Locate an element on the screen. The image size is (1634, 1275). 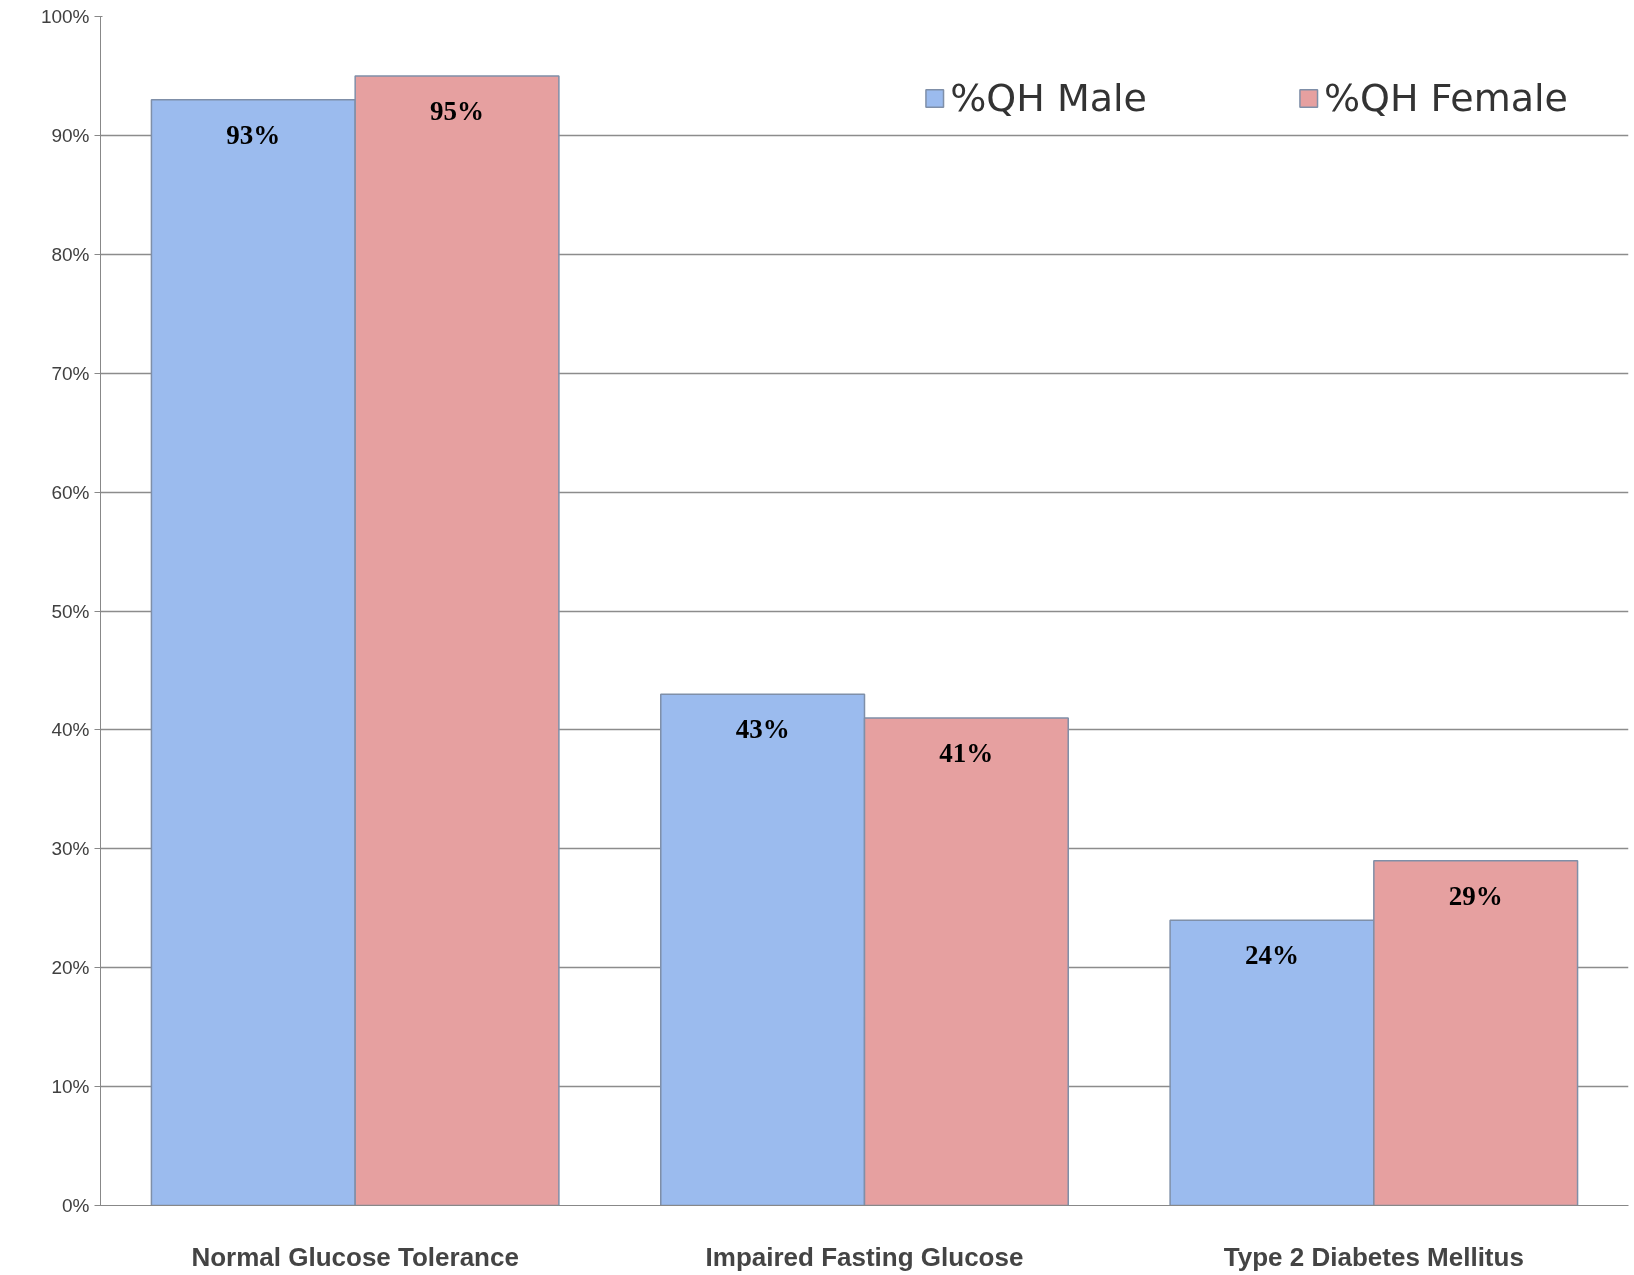
y-tick-label: 40% is located at coordinates (70, 730).